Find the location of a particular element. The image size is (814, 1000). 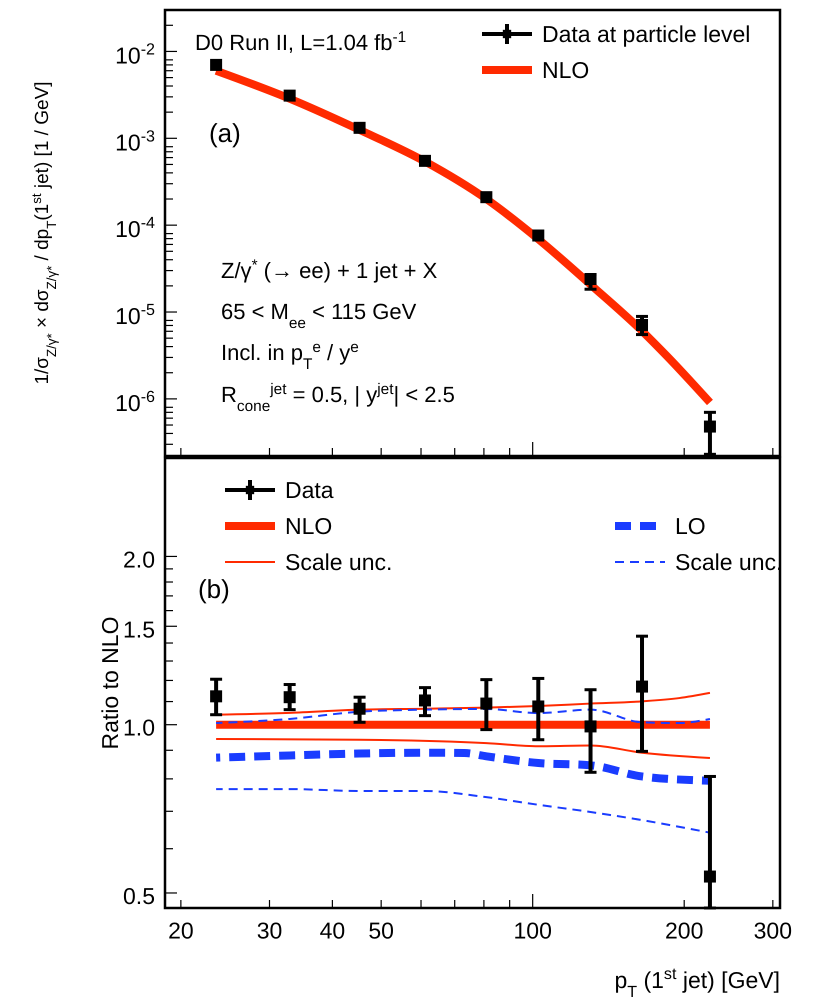

annotation: 65 < M$_{ee}$ < 115 GeV is located at coordinates (319, 315).